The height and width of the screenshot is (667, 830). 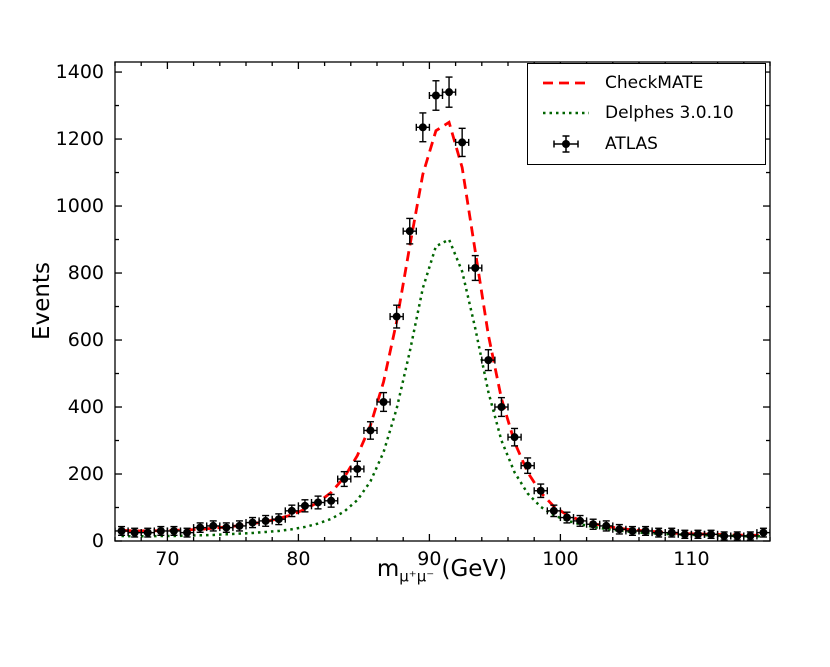 I want to click on xlabel-unit: (GeV), so click(x=471, y=569).